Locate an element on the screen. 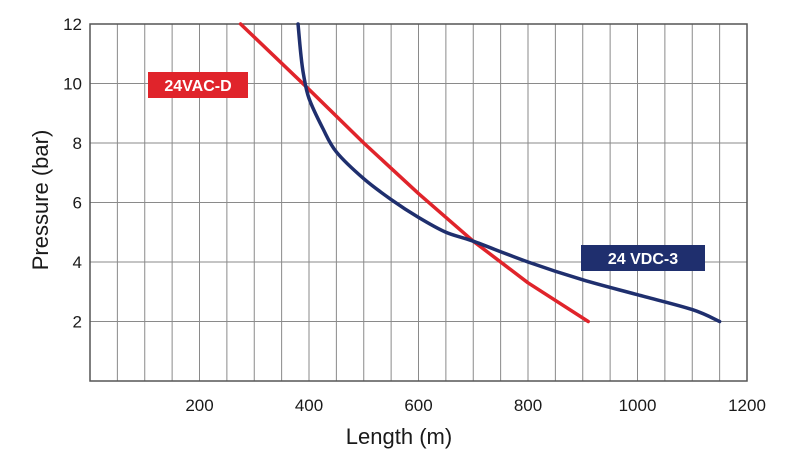 The image size is (804, 460). x-tick-label-200: 200 is located at coordinates (199, 405).